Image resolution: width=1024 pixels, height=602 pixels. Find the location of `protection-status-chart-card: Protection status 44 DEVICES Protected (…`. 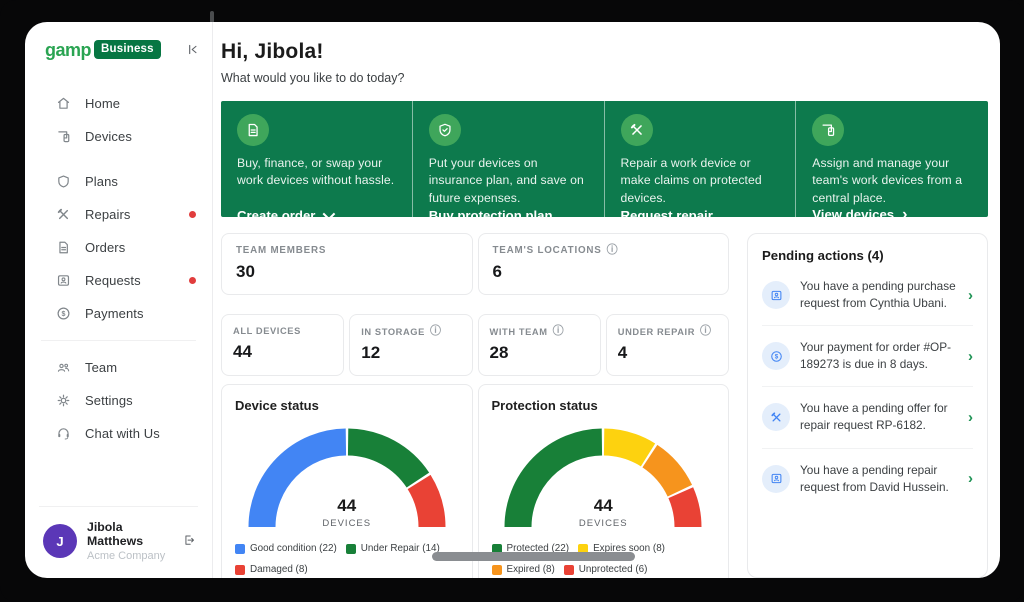

protection-status-chart-card: Protection status 44 DEVICES Protected (… is located at coordinates (603, 481).